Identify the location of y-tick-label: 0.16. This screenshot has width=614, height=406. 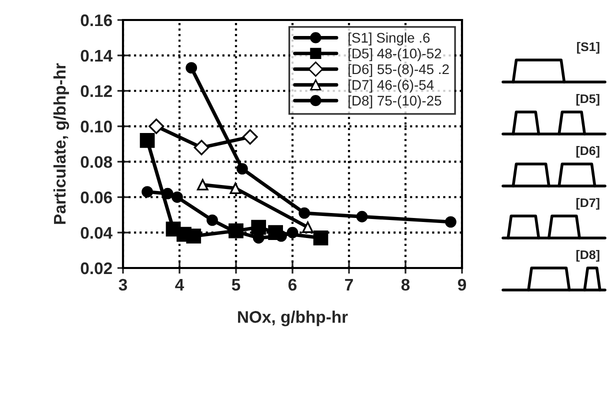
(96, 20).